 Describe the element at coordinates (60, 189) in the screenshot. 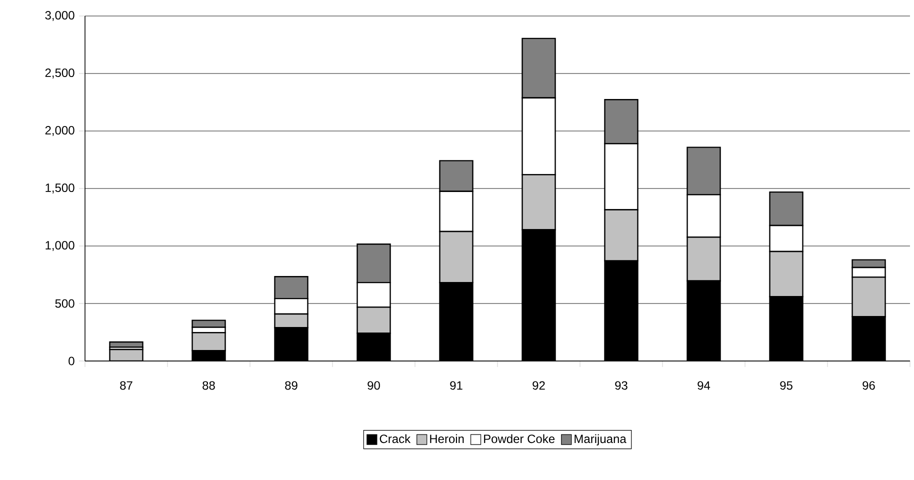

I see `y-tick-label: 1,500` at that location.